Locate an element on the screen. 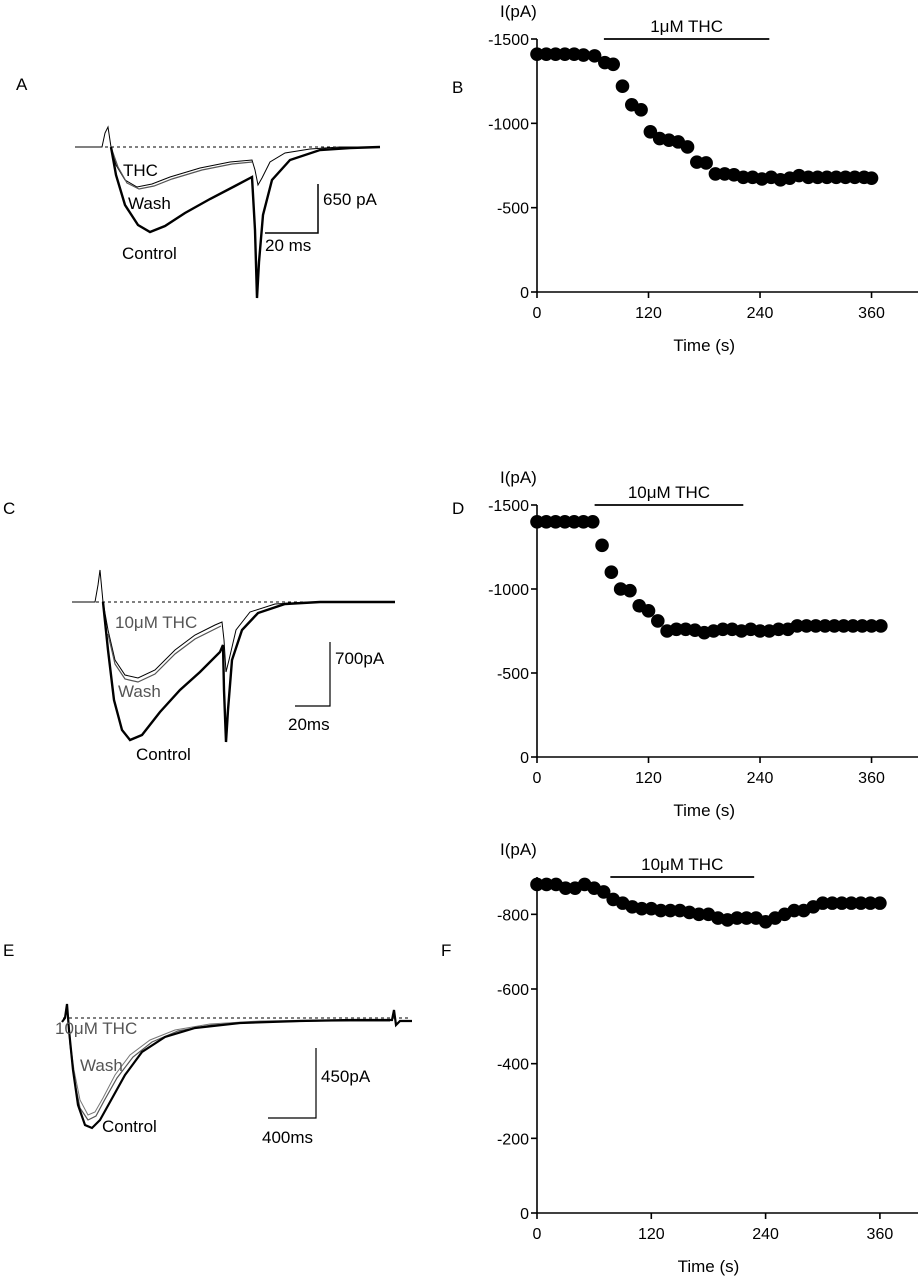 The height and width of the screenshot is (1280, 919). panel-e: E 10μM THC Wash Control 450pA 400ms is located at coordinates (207, 1044).